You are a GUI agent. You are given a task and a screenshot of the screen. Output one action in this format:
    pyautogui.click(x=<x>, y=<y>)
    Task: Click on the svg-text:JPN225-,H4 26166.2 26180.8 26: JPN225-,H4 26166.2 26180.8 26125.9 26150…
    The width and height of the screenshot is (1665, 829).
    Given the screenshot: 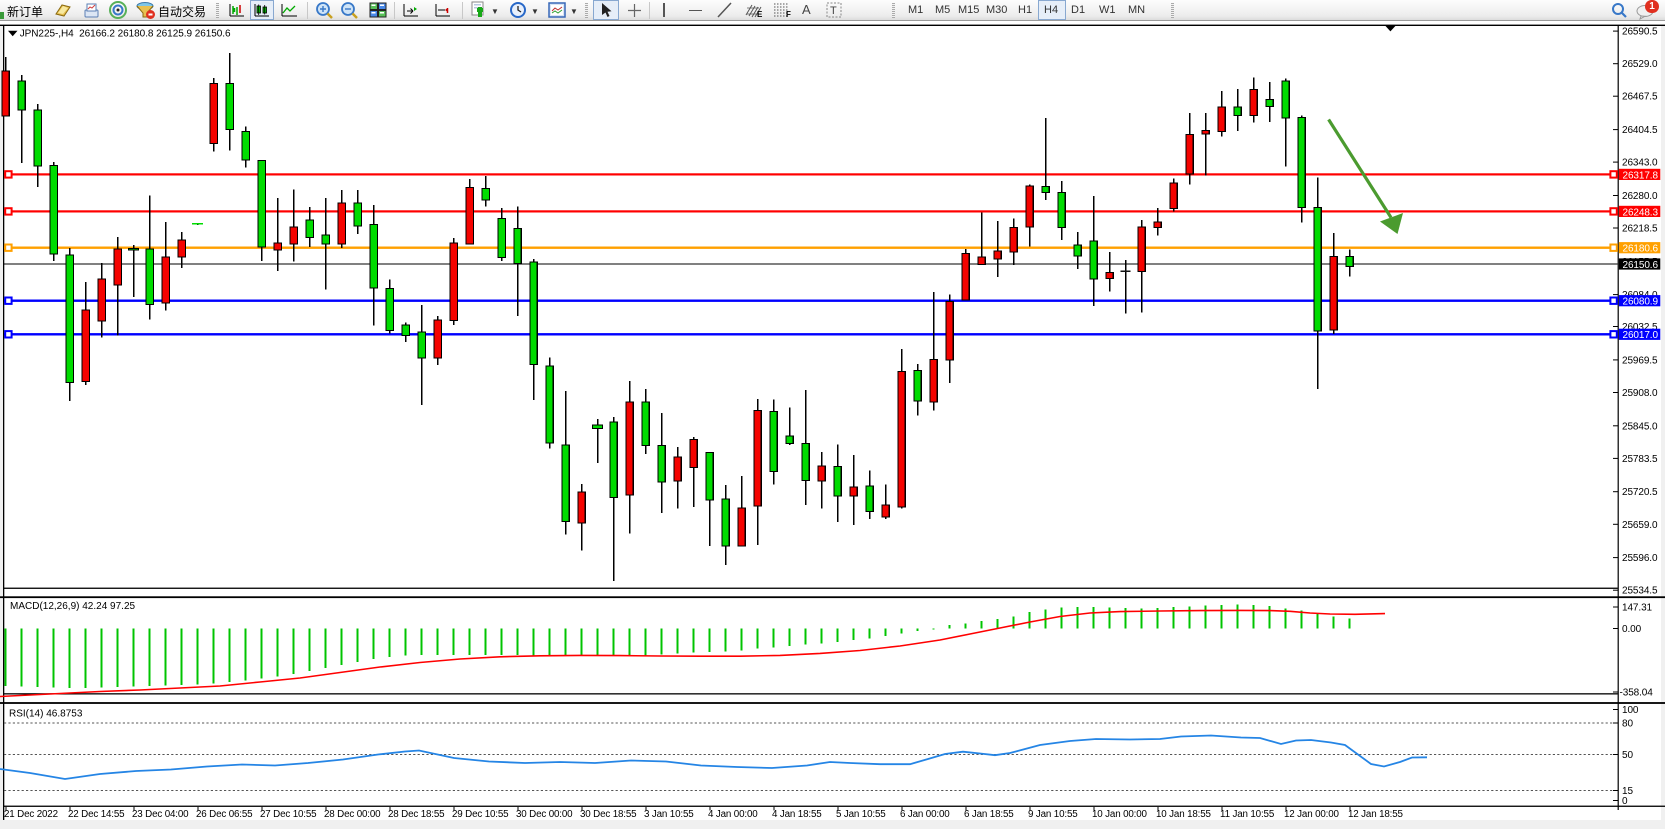 What is the action you would take?
    pyautogui.click(x=125, y=34)
    